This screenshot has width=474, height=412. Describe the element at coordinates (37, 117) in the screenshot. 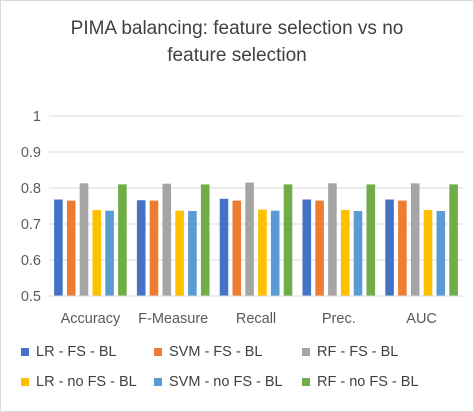

I see `y-tick-label: 1` at that location.